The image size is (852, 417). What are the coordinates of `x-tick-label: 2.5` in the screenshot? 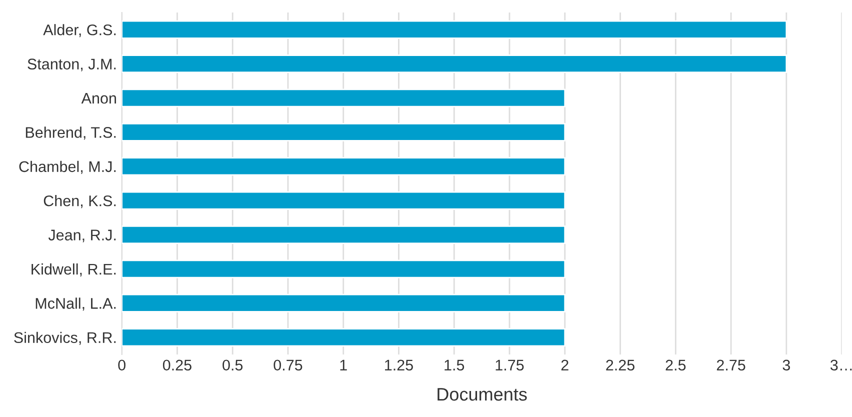 It's located at (676, 365).